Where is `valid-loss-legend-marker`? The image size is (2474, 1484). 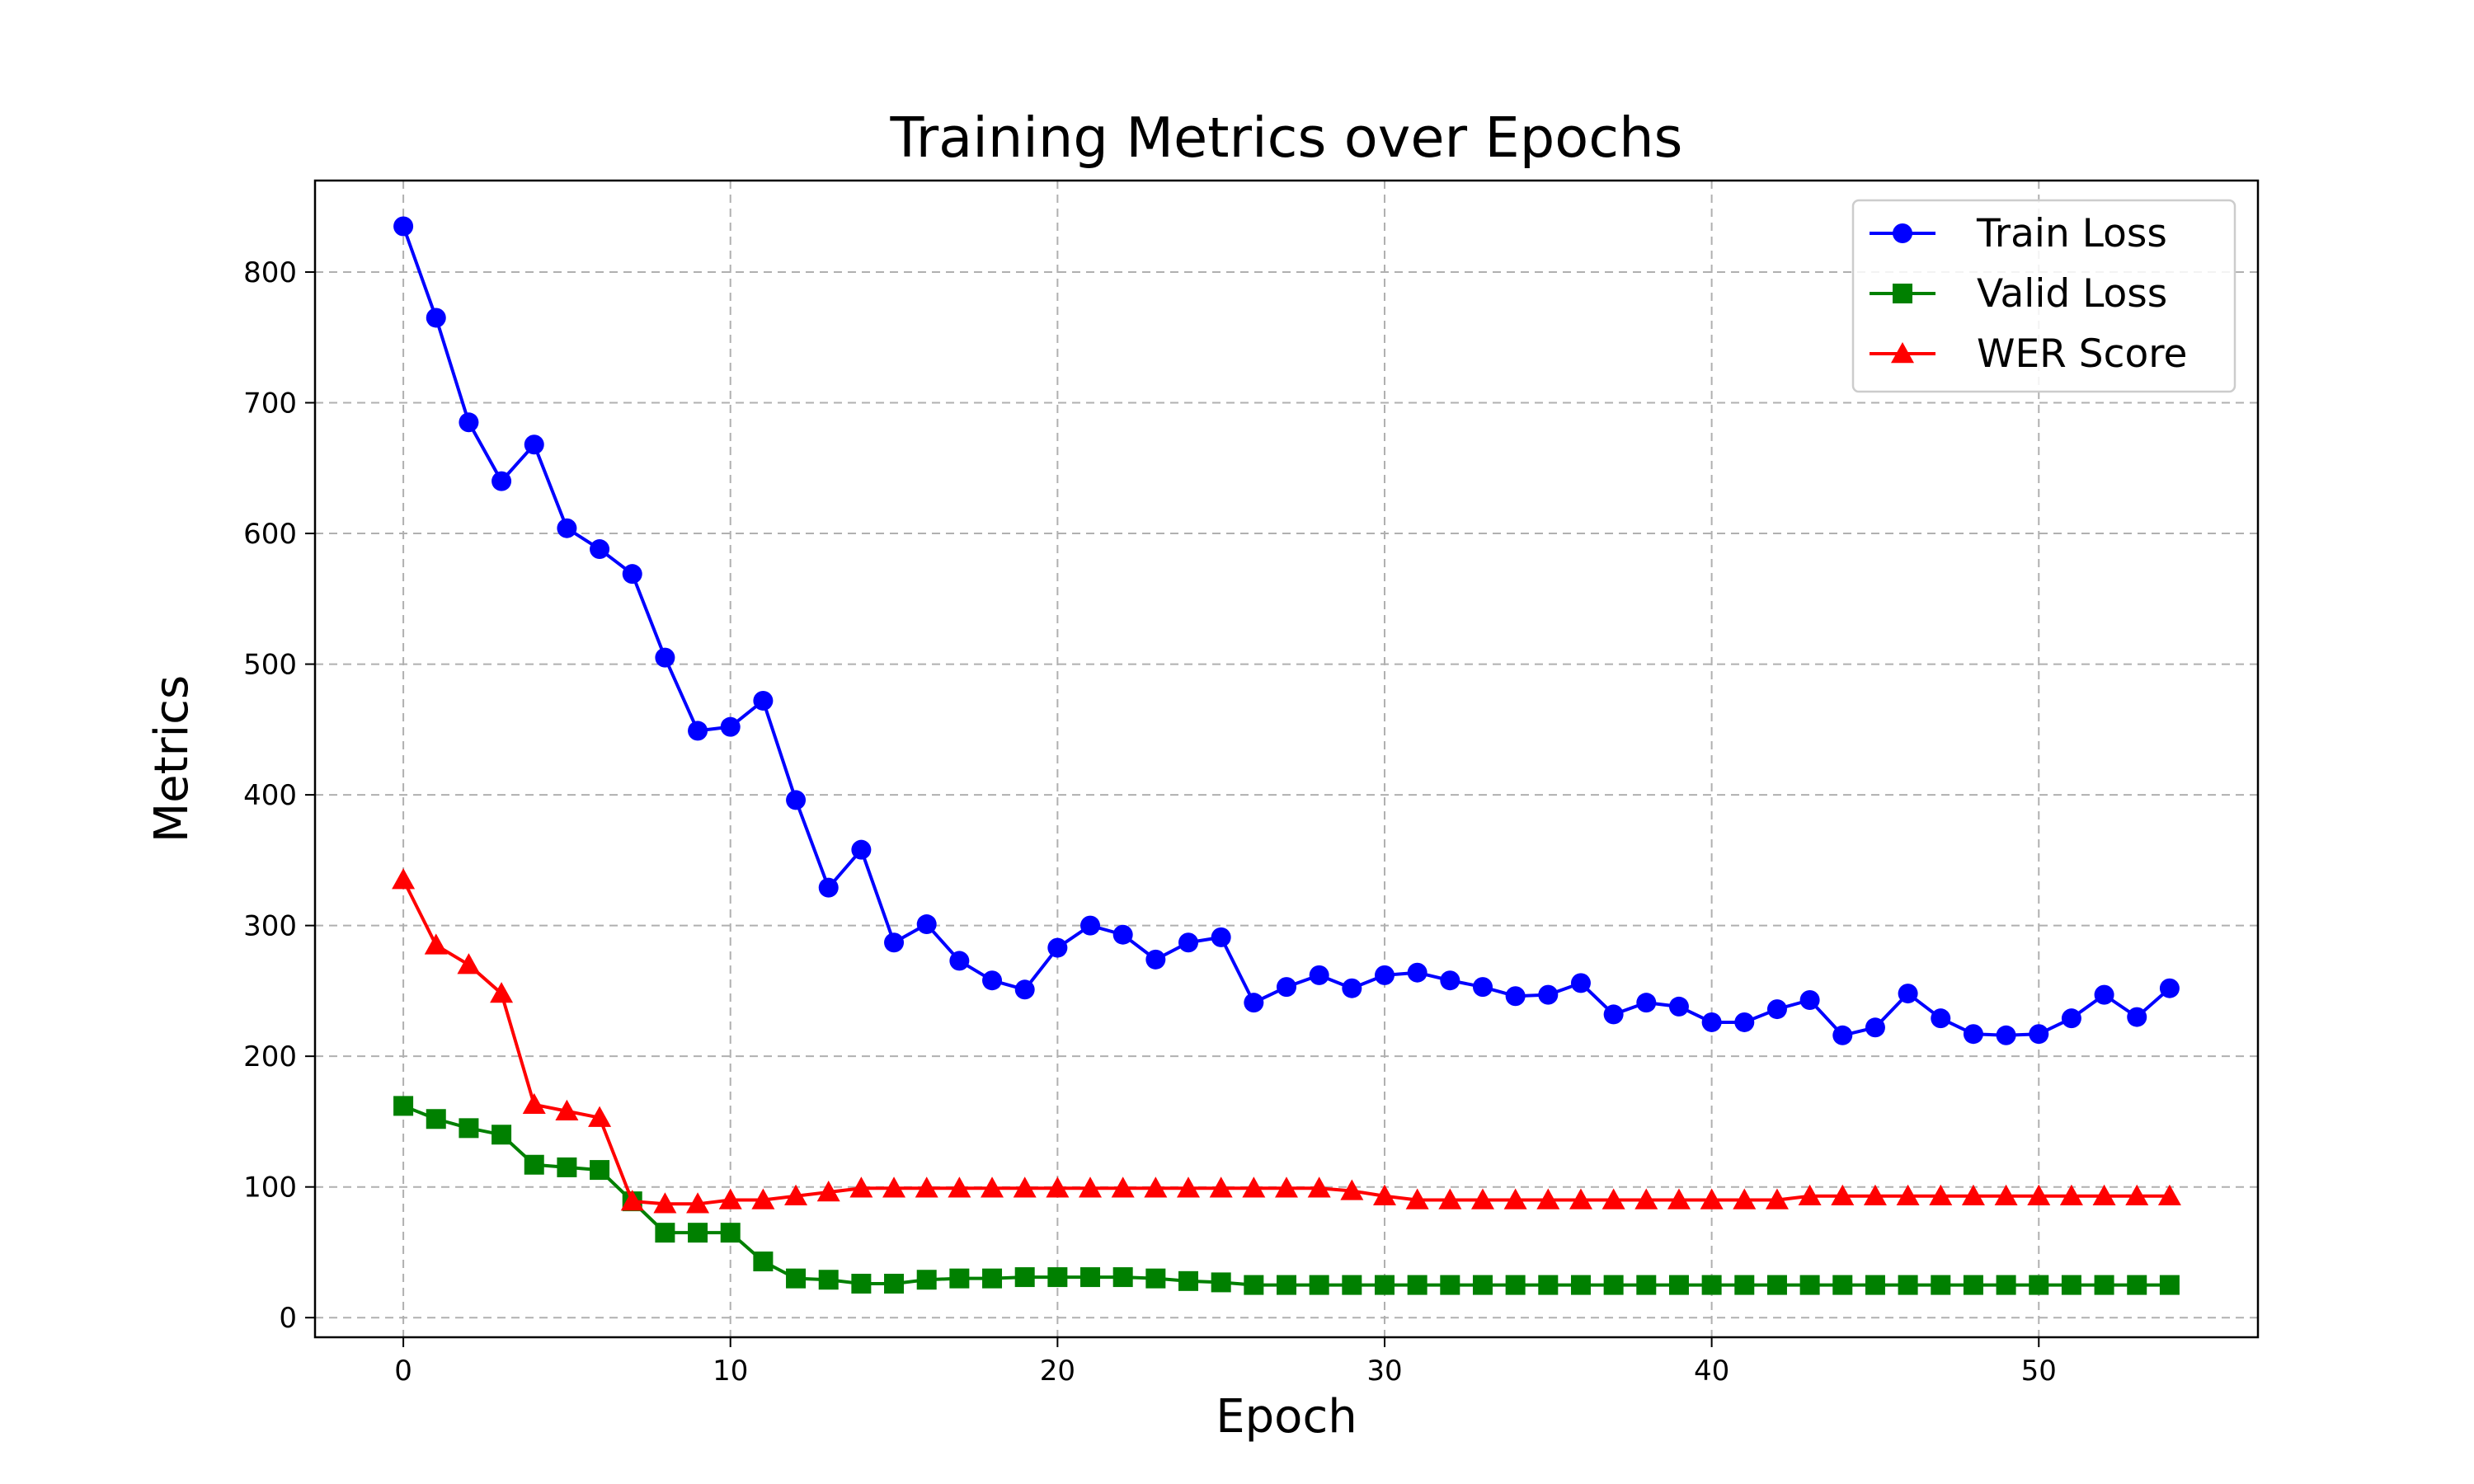
valid-loss-legend-marker is located at coordinates (1902, 293).